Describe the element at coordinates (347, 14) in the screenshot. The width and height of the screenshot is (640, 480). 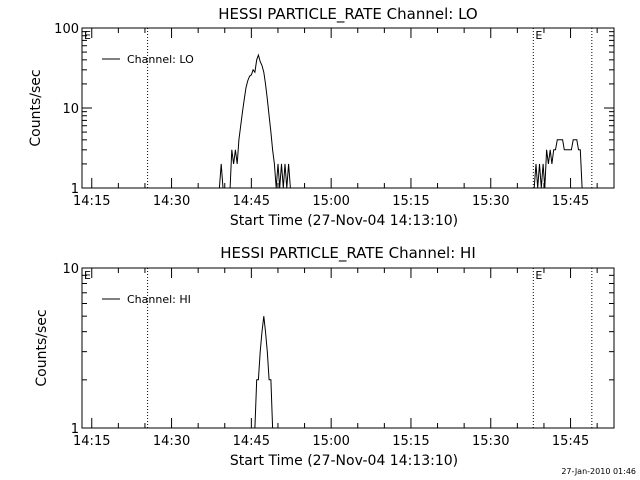
I see `chart-title: HESSI PARTICLE_RATE Channel: LO` at that location.